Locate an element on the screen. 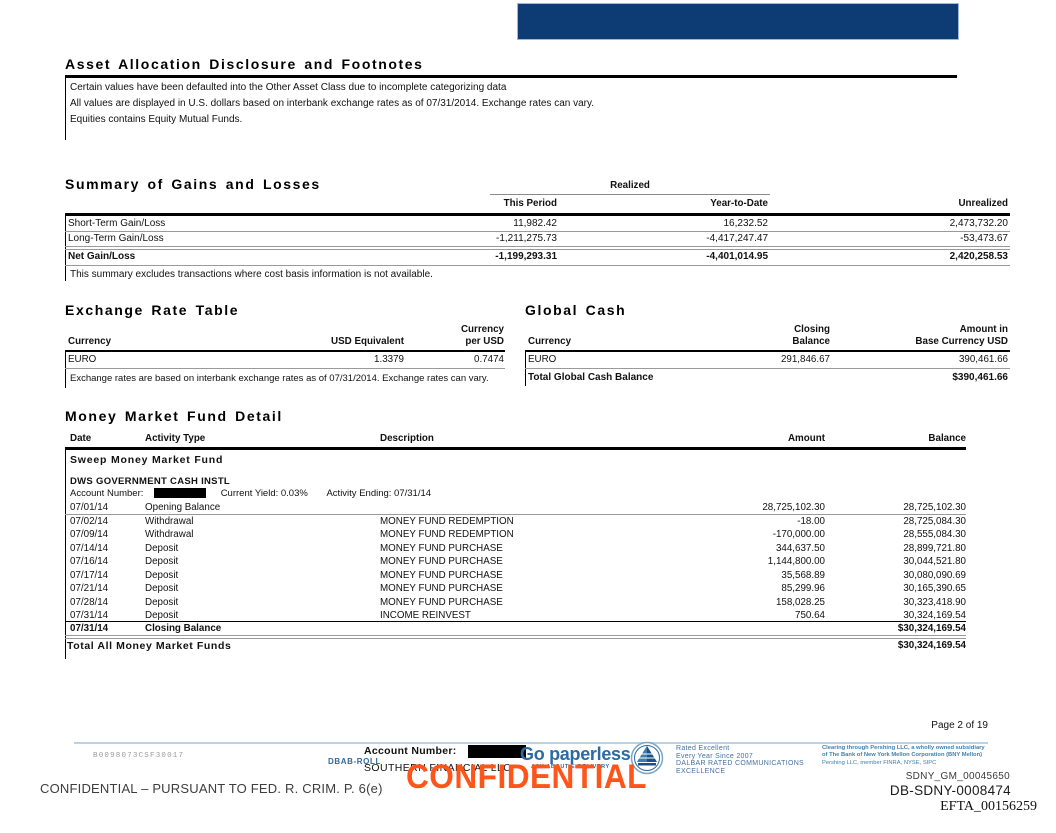 Image resolution: width=1056 pixels, height=833 pixels. account-holder-name: SOUTHERN FINANCIAL LLC. is located at coordinates (439, 768).